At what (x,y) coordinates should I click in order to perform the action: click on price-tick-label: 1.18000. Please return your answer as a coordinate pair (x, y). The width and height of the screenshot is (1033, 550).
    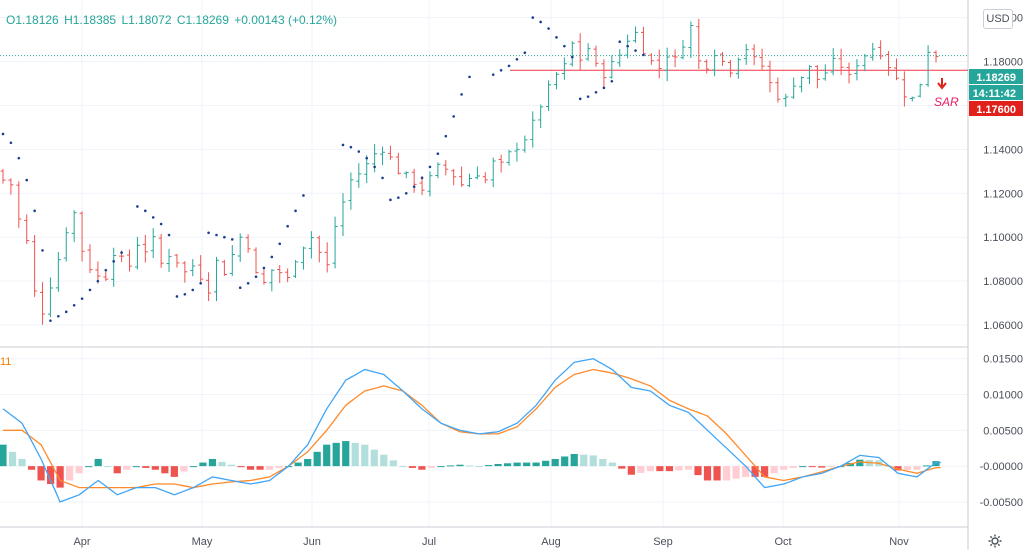
    Looking at the image, I should click on (1003, 62).